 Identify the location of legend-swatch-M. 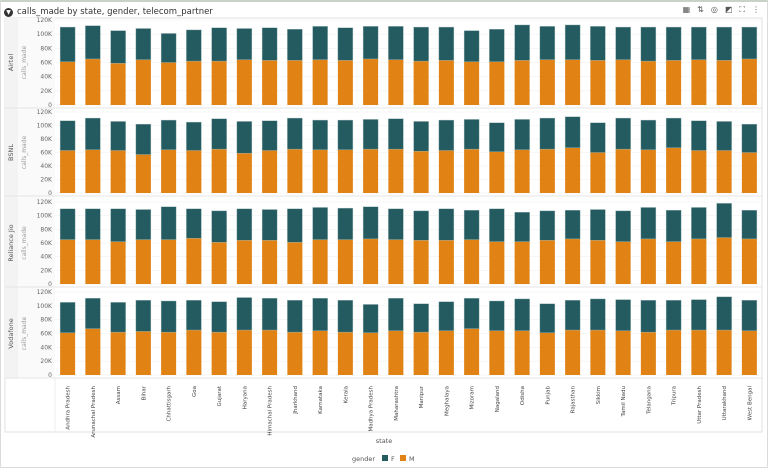
(403, 458).